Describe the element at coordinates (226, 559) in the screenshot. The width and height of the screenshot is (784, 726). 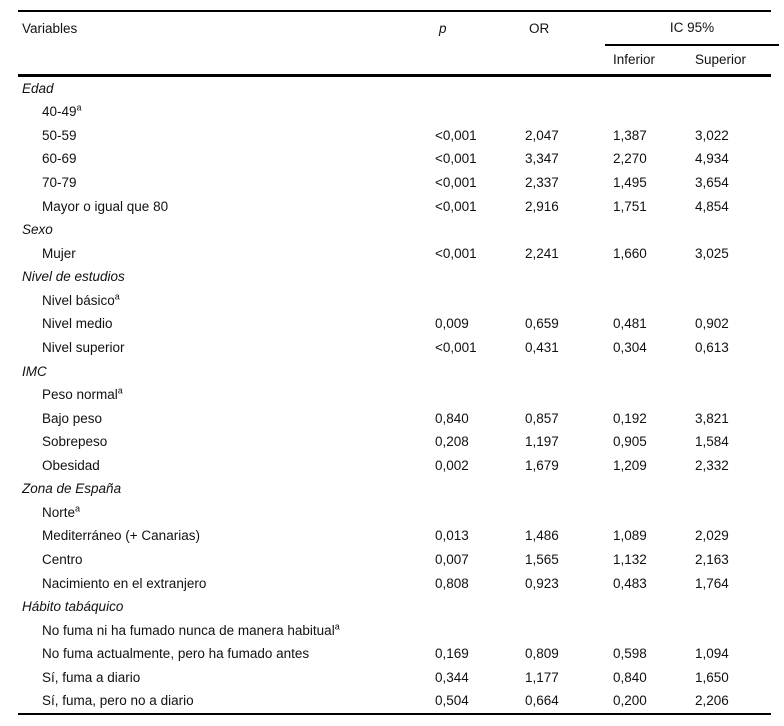
I see `variable-label: Centro` at that location.